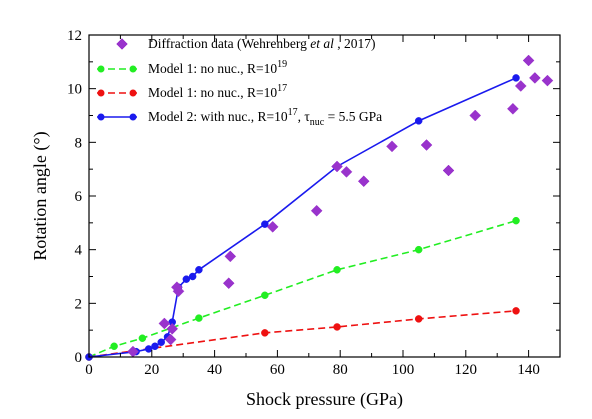 This screenshot has width=592, height=419. What do you see at coordinates (79, 304) in the screenshot?
I see `y-tick-label: 2` at bounding box center [79, 304].